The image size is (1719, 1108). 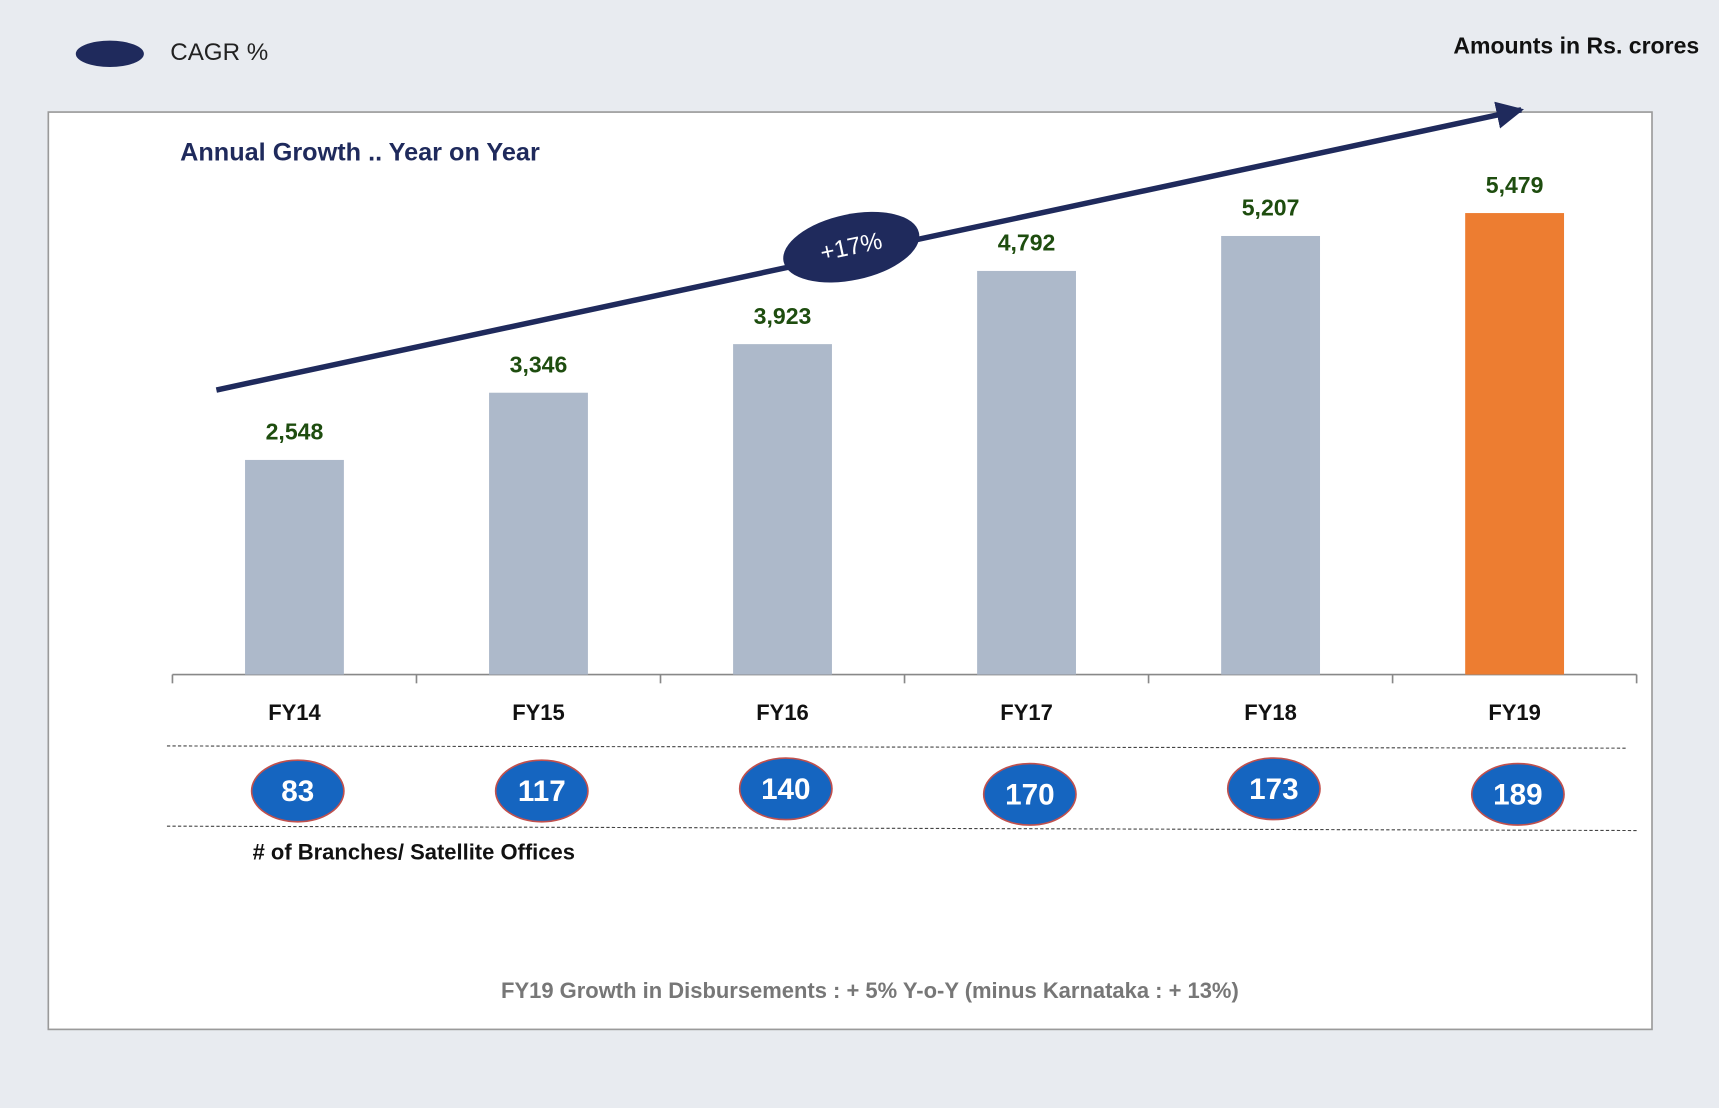 I want to click on branch-count: 189, so click(x=1517, y=794).